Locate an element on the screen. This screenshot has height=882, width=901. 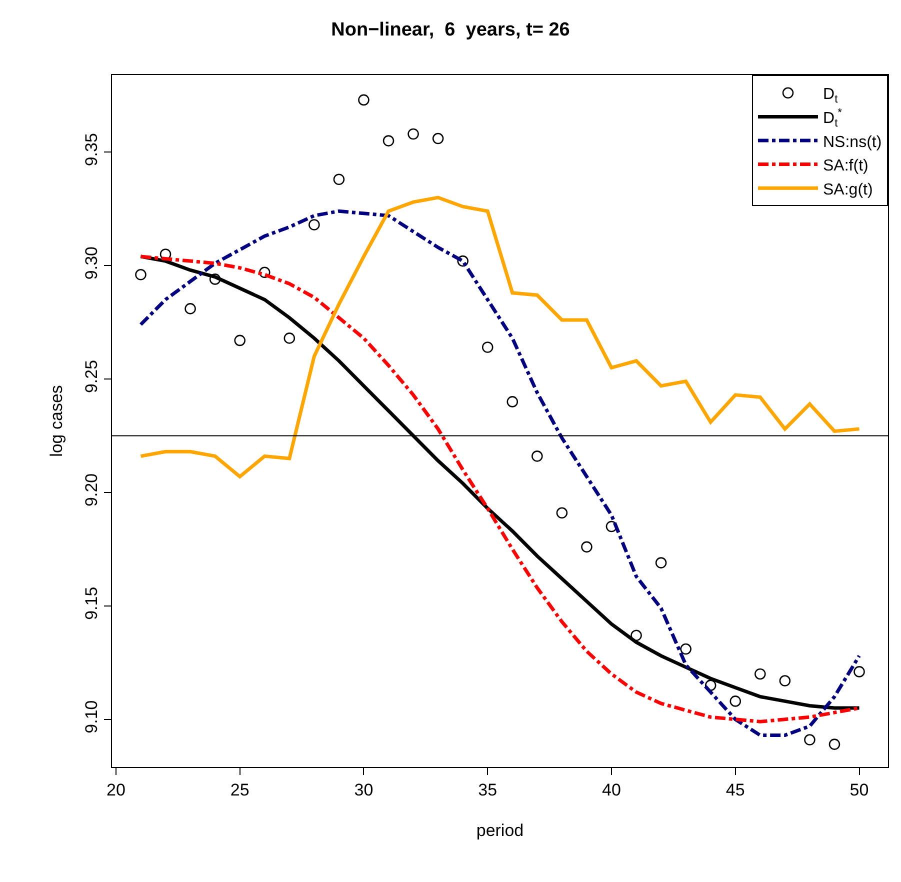
legend-label: SA:g(t) is located at coordinates (848, 189).